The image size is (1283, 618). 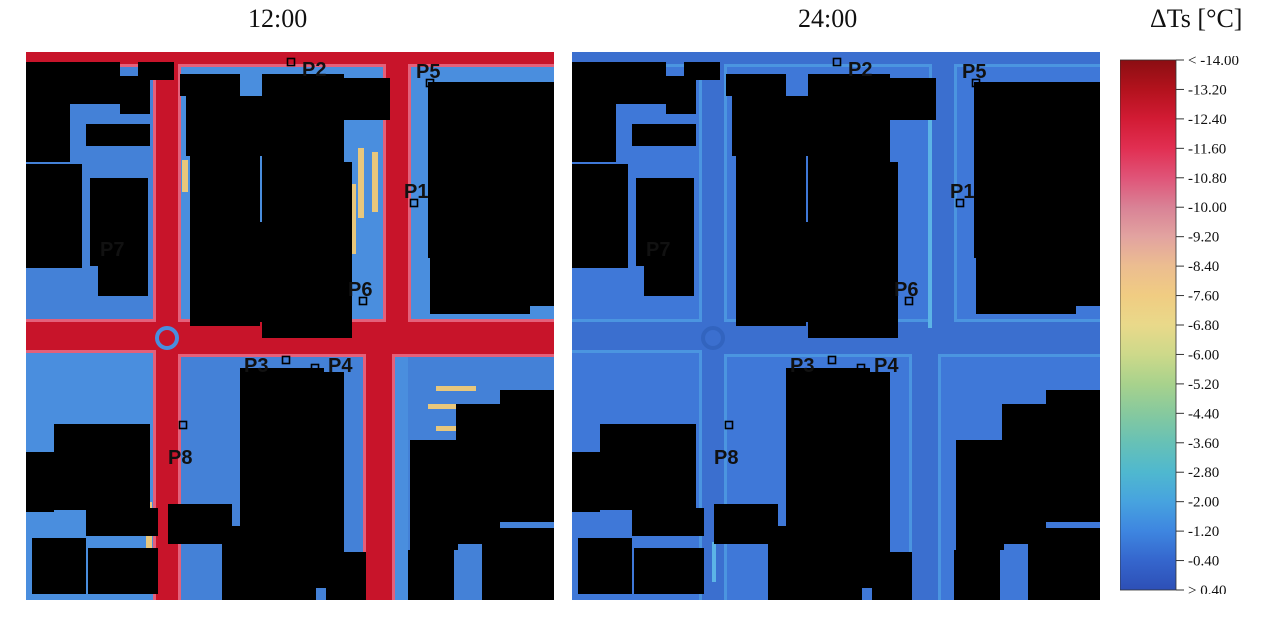 What do you see at coordinates (1207, 179) in the screenshot?
I see `colorbar-tick-label: -10.80` at bounding box center [1207, 179].